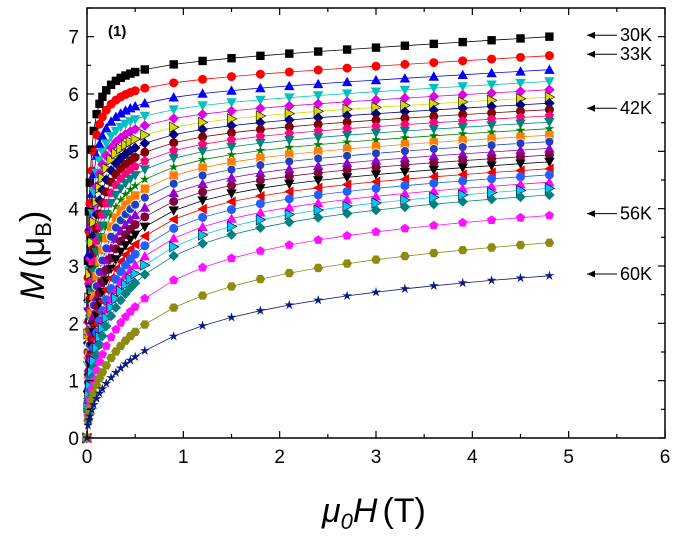 This screenshot has height=537, width=681. What do you see at coordinates (33, 285) in the screenshot?
I see `y-axis-symbol: M` at bounding box center [33, 285].